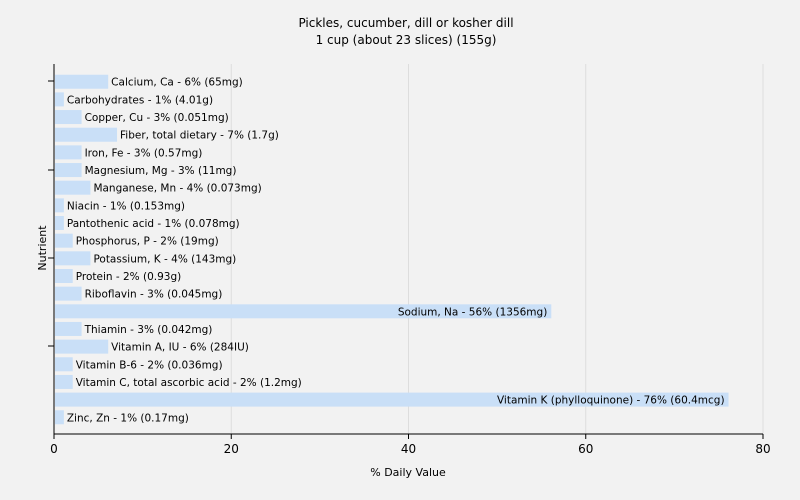 Image resolution: width=800 pixels, height=500 pixels. What do you see at coordinates (762, 449) in the screenshot?
I see `x-tick-label: 80` at bounding box center [762, 449].